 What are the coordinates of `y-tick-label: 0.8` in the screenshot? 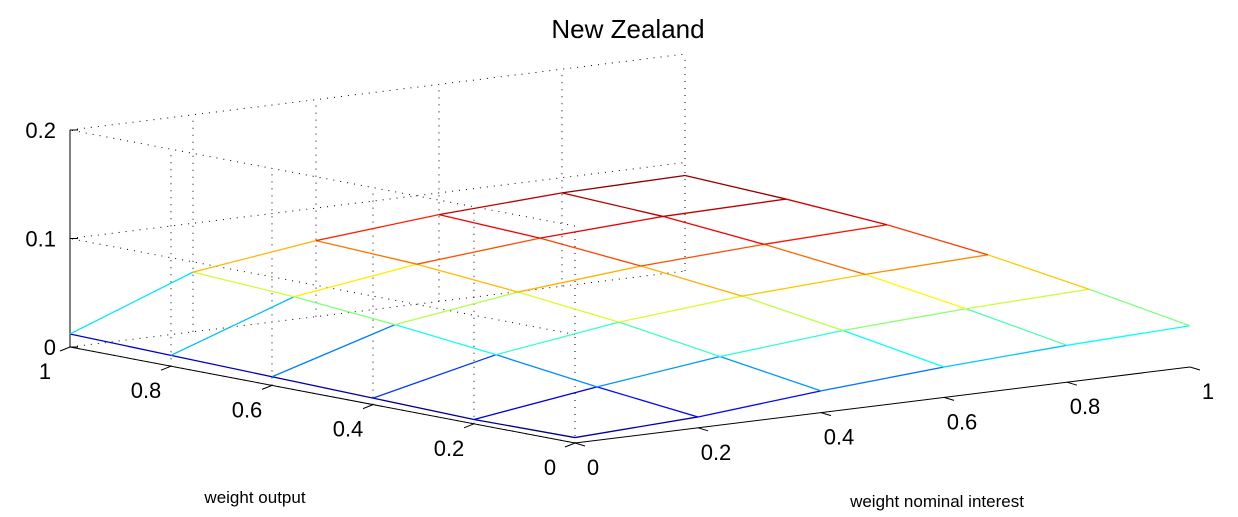 It's located at (146, 390).